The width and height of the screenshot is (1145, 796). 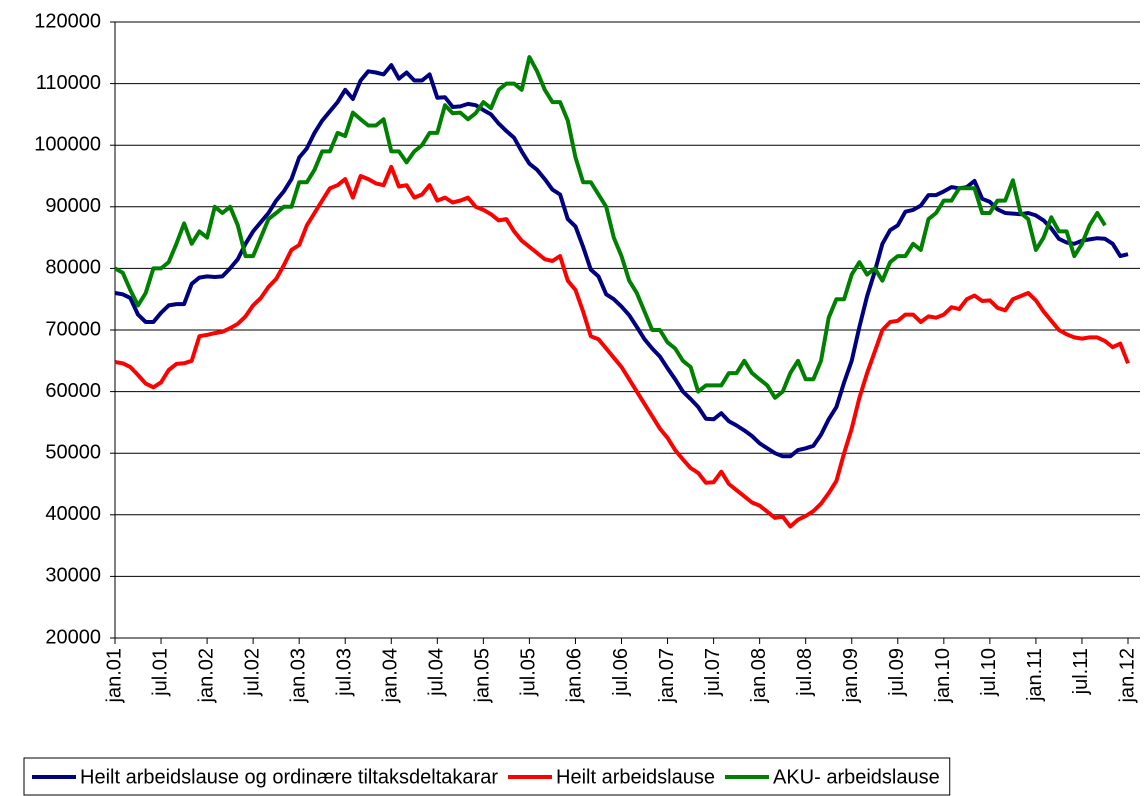 I want to click on x-tick-label: jan.09, so click(x=851, y=676).